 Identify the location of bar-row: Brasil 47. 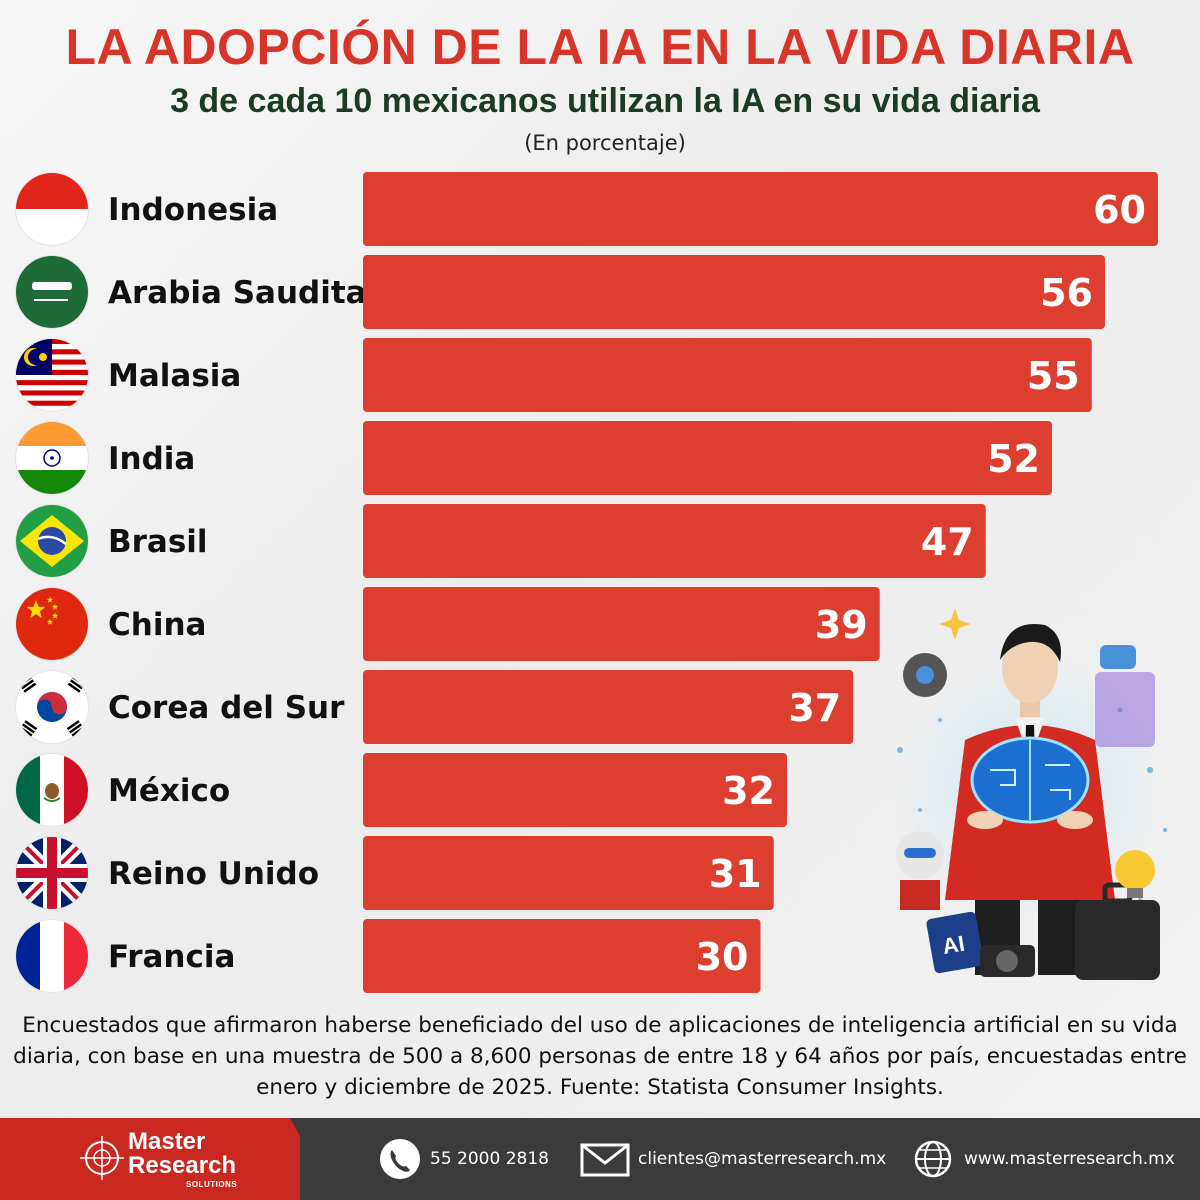
(500, 541).